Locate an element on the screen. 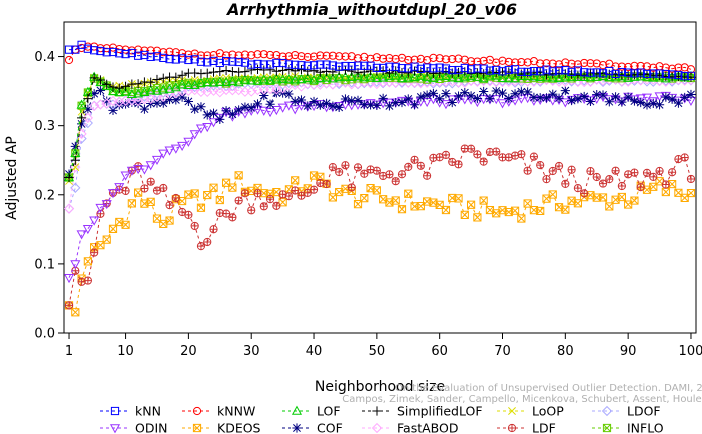 This screenshot has height=434, width=702. legend-item-knnw: kNNW is located at coordinates (218, 411).